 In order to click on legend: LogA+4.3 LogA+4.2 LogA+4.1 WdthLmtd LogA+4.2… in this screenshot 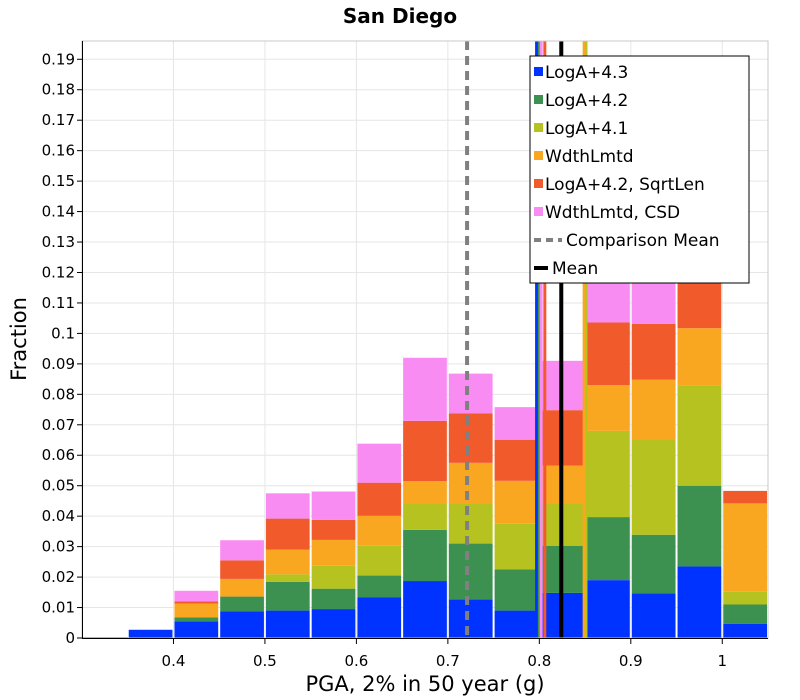, I will do `click(639, 169)`.